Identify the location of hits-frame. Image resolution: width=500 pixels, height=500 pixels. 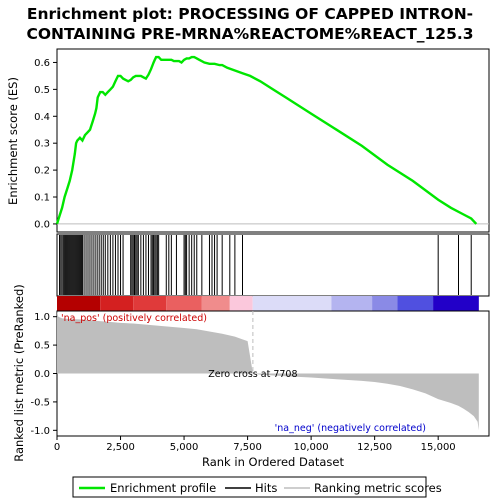
(273, 265).